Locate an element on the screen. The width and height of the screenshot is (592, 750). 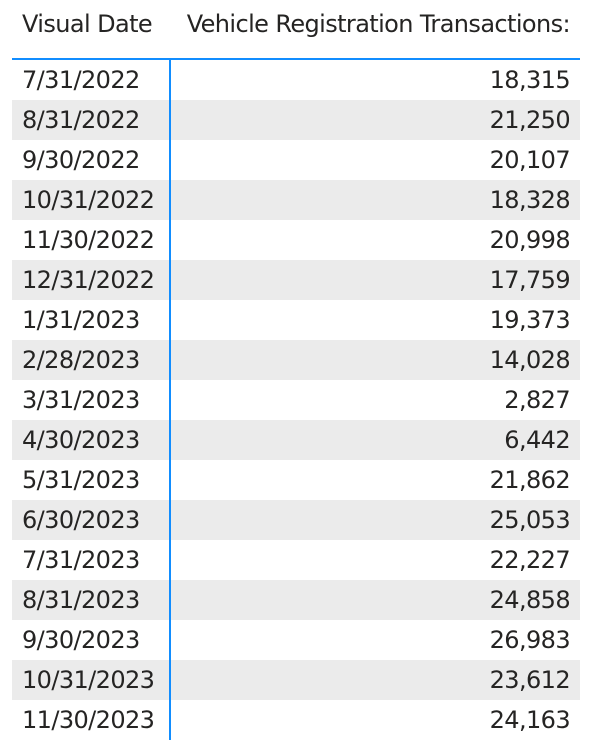
cell-vehicle-registration-transactions: 25,053 is located at coordinates (530, 520).